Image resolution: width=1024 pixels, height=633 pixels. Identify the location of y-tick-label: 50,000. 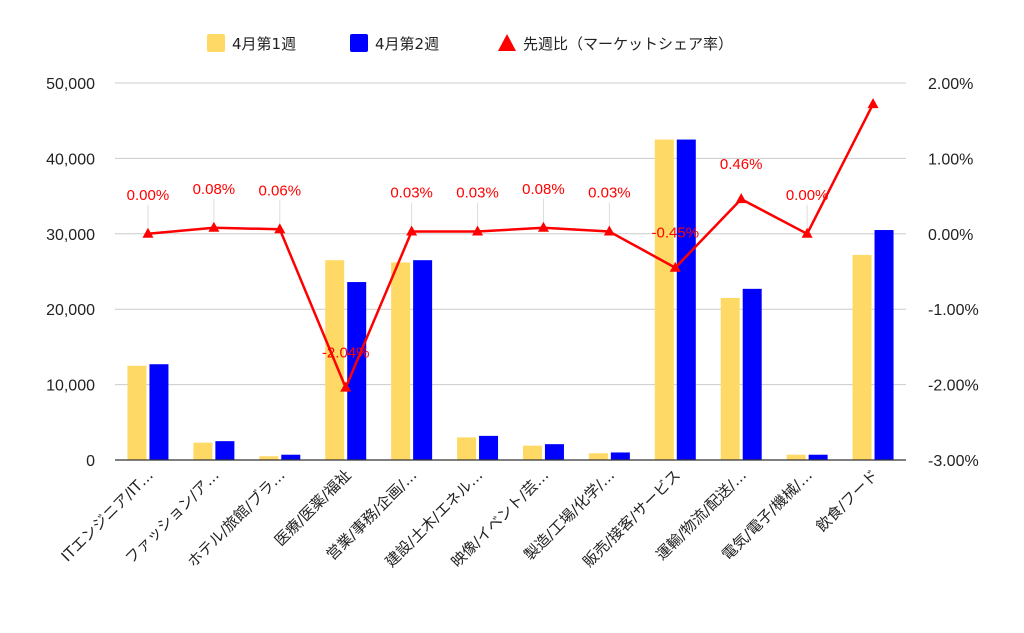
(70, 84).